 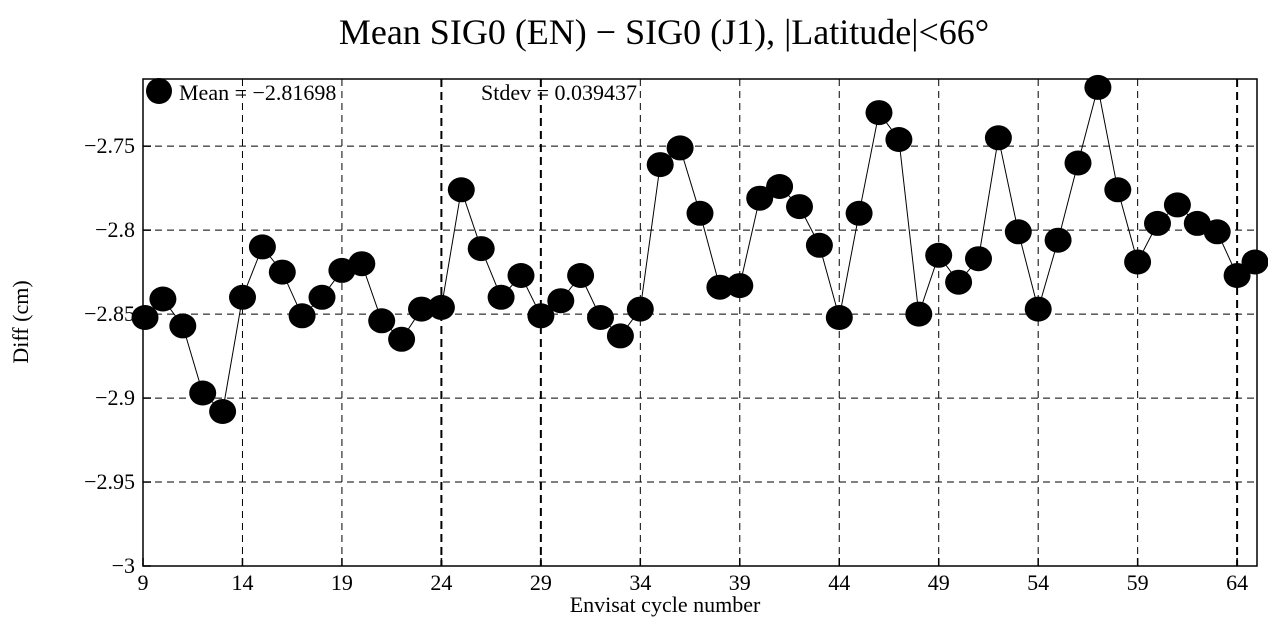 I want to click on x-tick-label: 59, so click(x=1138, y=582).